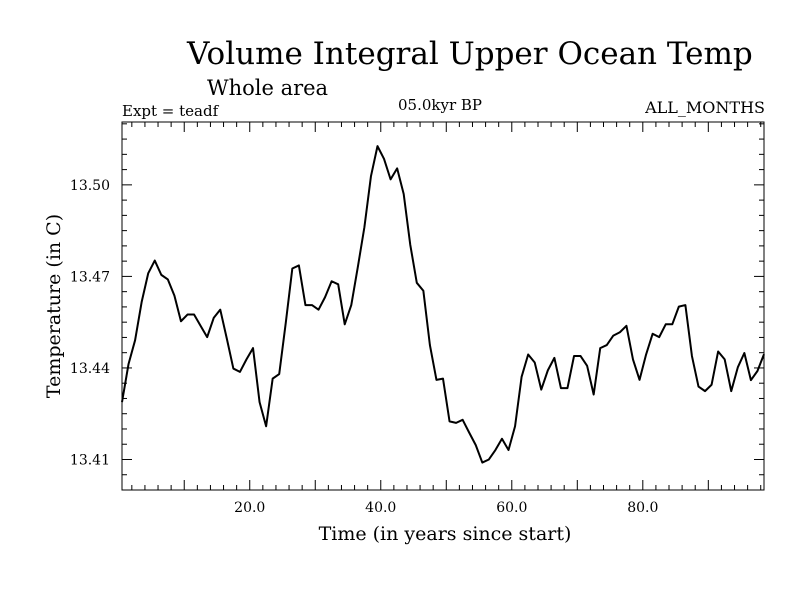 The width and height of the screenshot is (800, 600). Describe the element at coordinates (445, 534) in the screenshot. I see `x-axis-label: Time (in years since start)` at that location.